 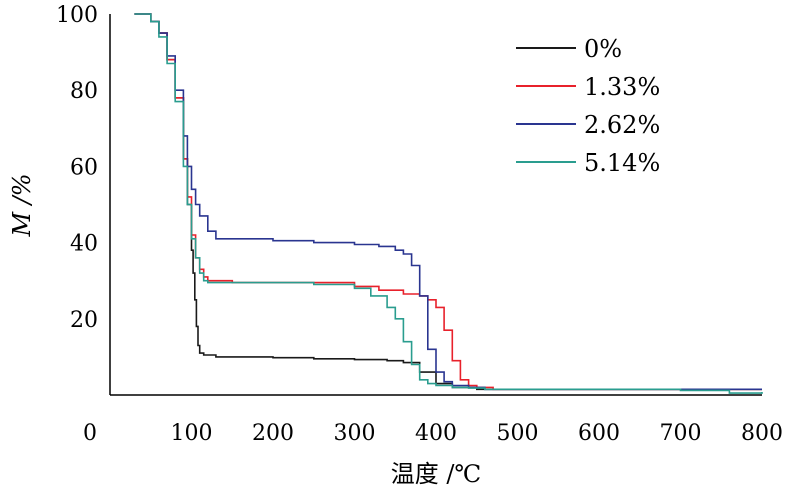 What do you see at coordinates (22, 205) in the screenshot?
I see `y-axis-title: M /%` at bounding box center [22, 205].